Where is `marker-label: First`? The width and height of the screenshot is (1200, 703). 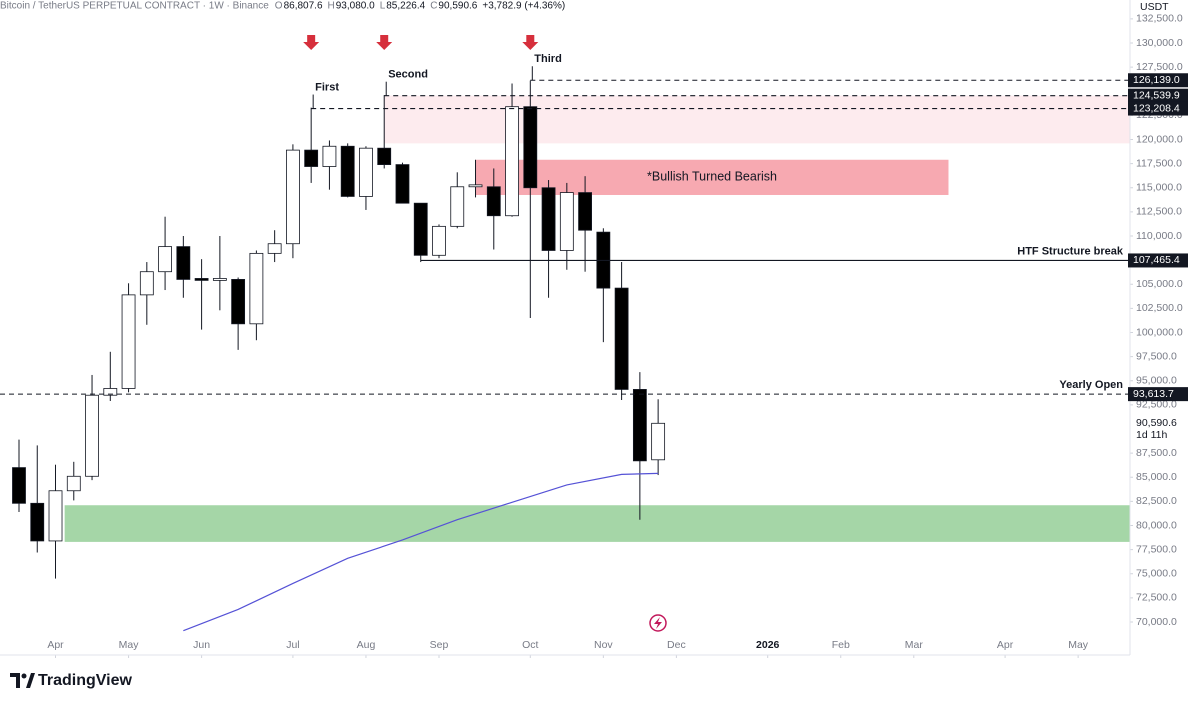
marker-label: First is located at coordinates (327, 87).